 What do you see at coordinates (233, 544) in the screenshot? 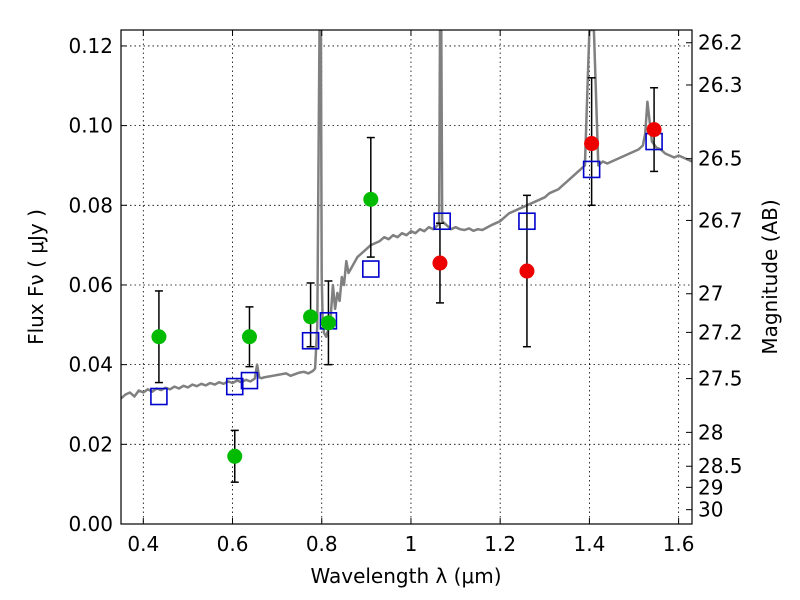
I see `x-tick-label: 0.6` at bounding box center [233, 544].